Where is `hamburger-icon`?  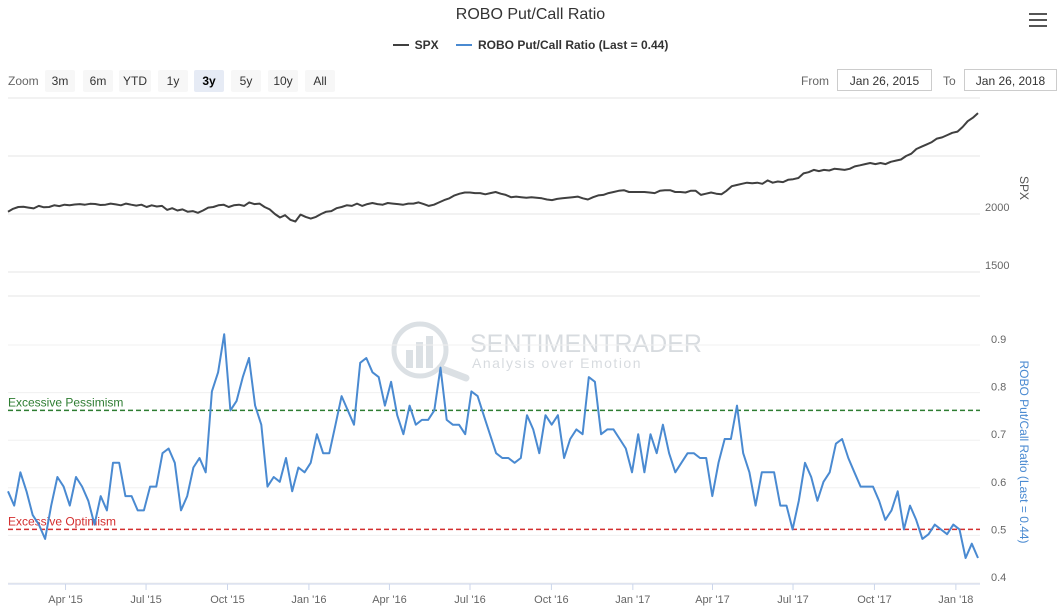 hamburger-icon is located at coordinates (1038, 22).